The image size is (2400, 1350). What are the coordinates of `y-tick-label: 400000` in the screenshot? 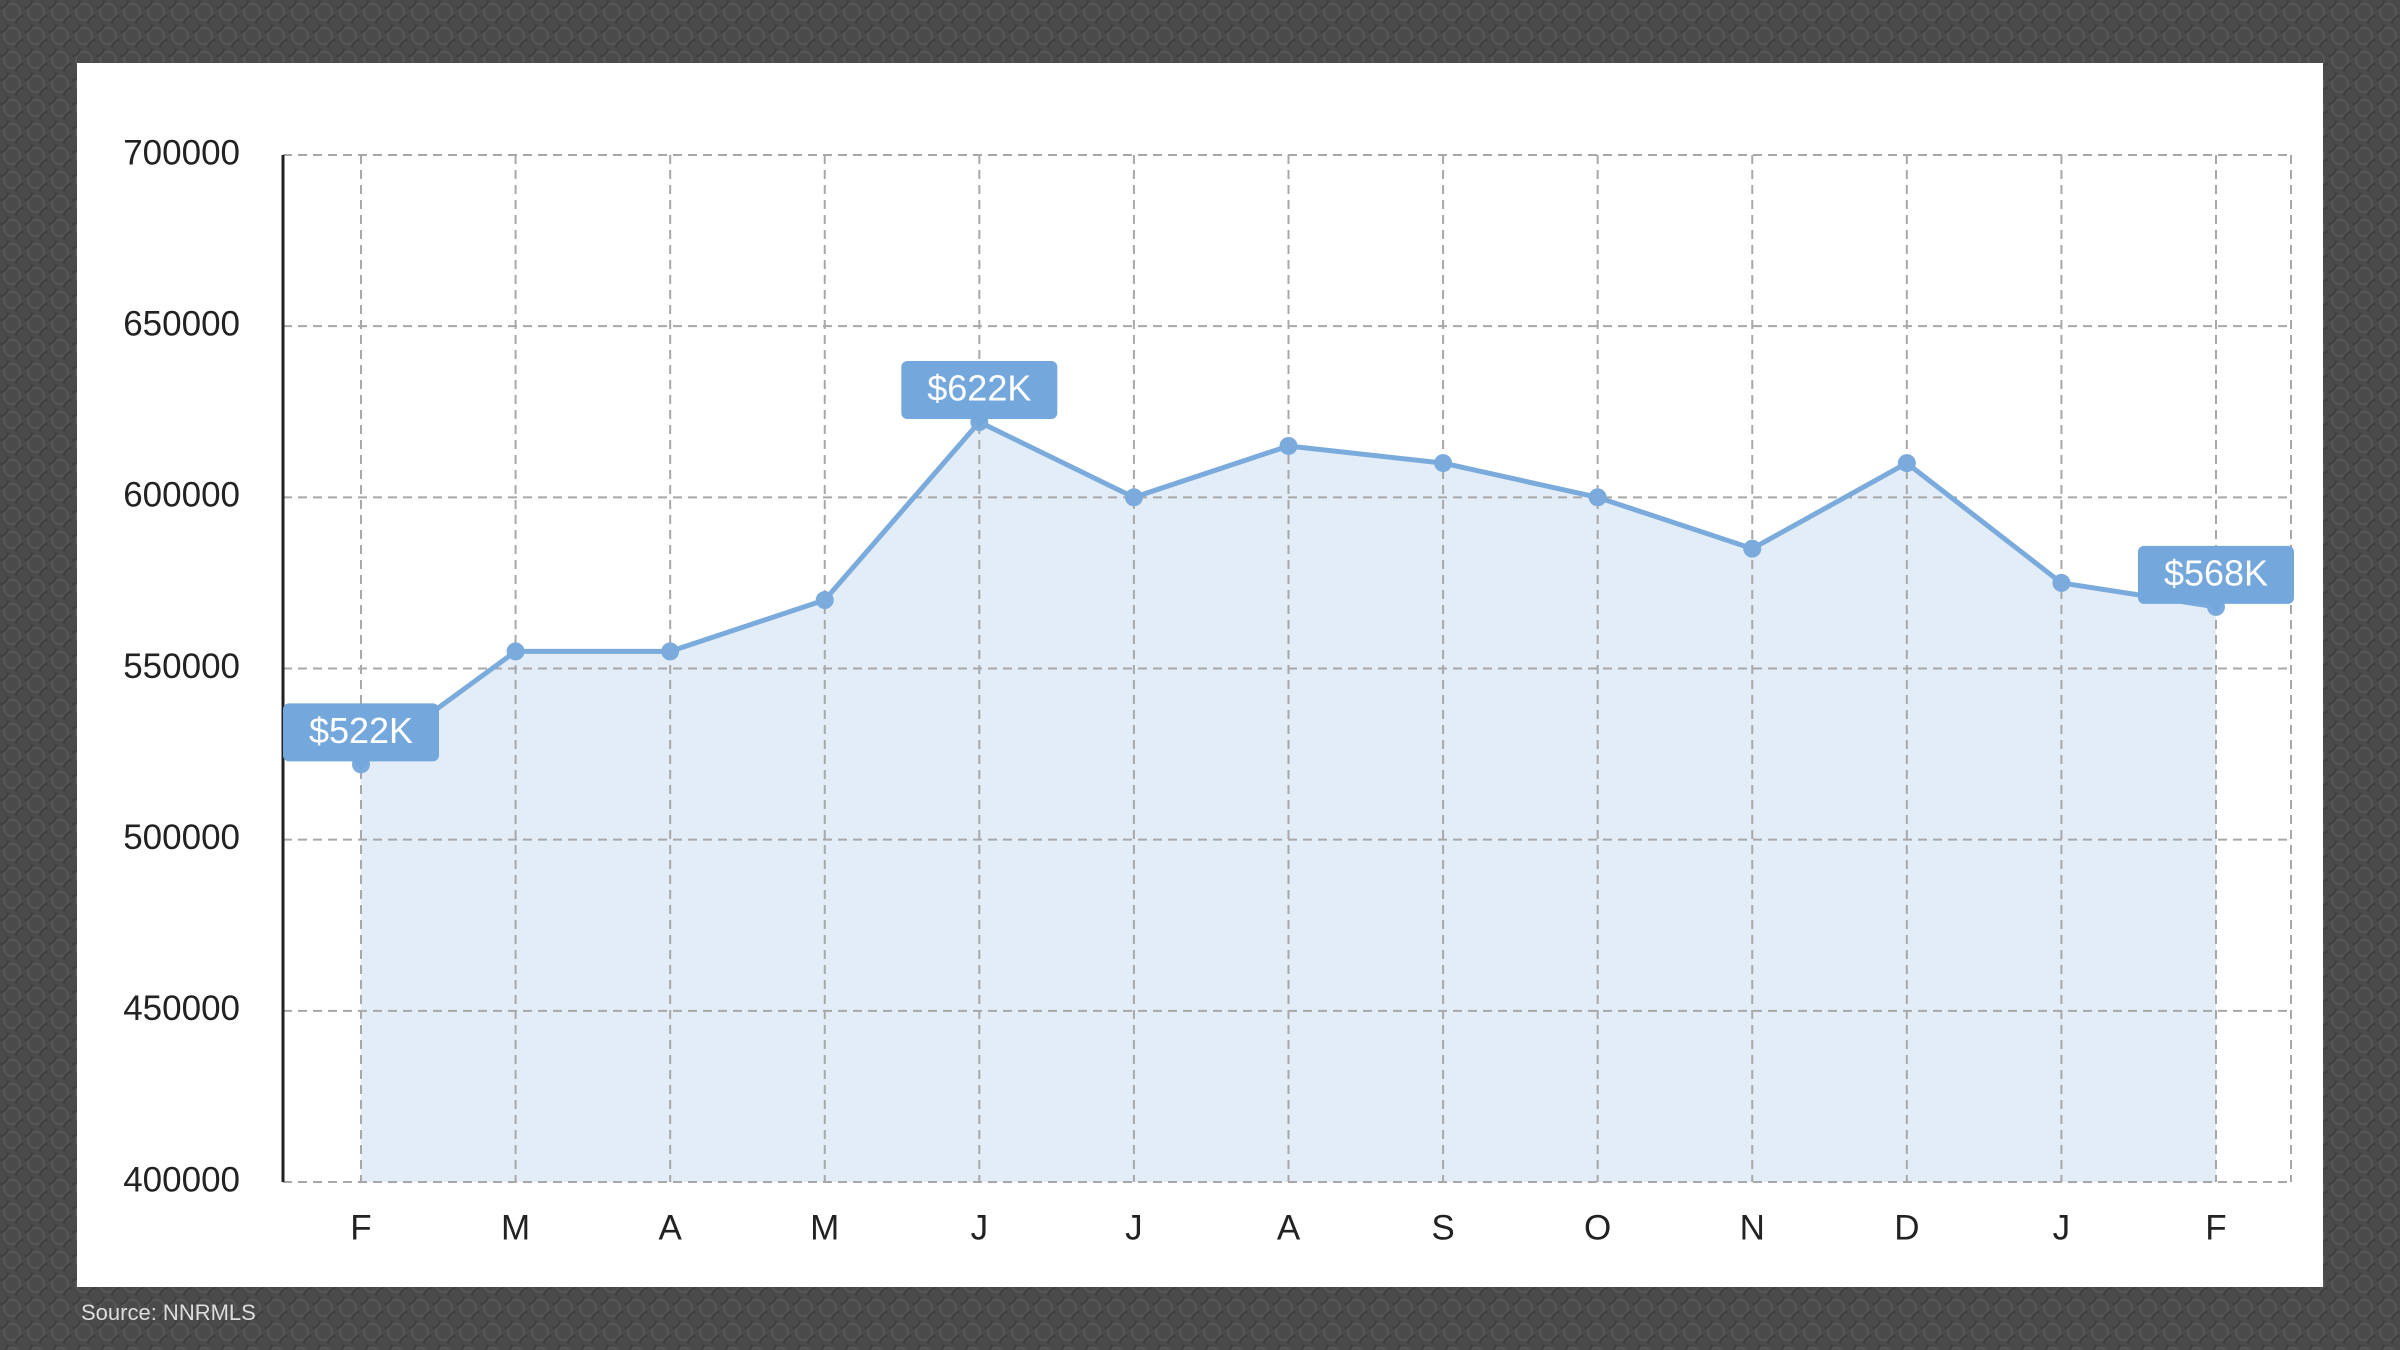 It's located at (181, 1179).